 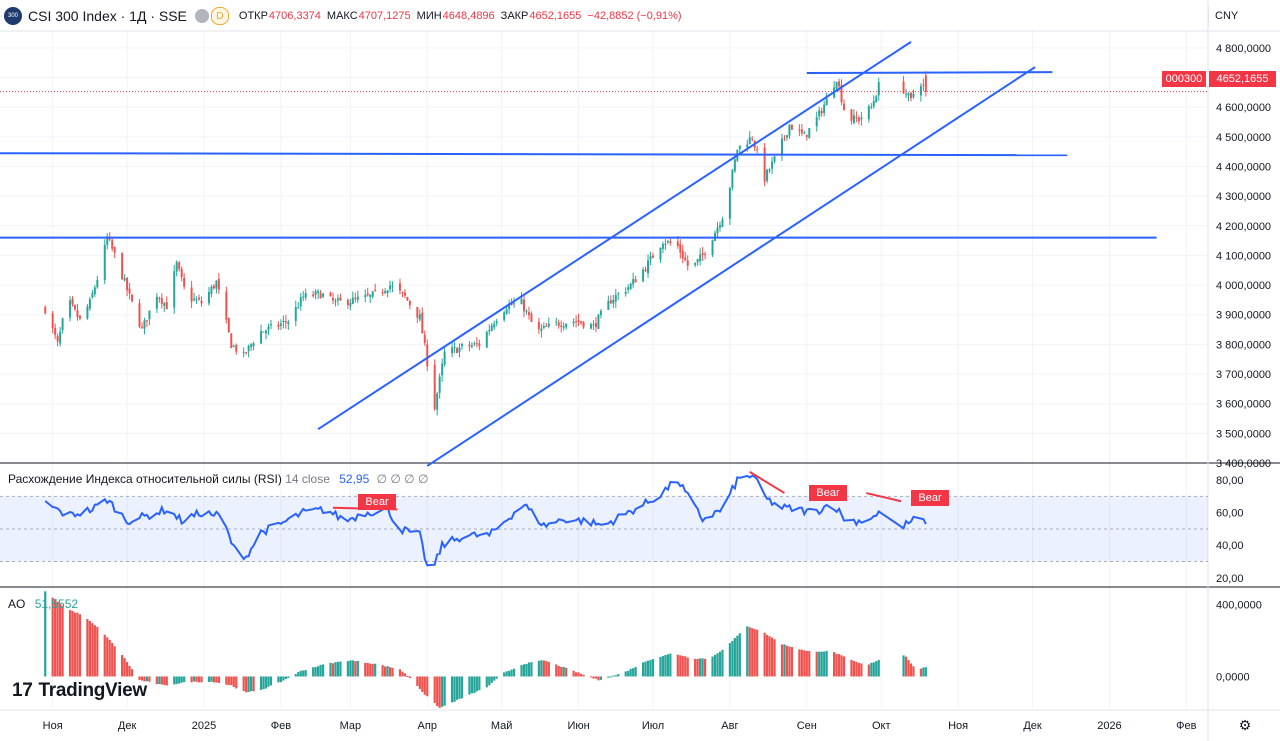 I want to click on ao-value: 51,5552, so click(x=56, y=604).